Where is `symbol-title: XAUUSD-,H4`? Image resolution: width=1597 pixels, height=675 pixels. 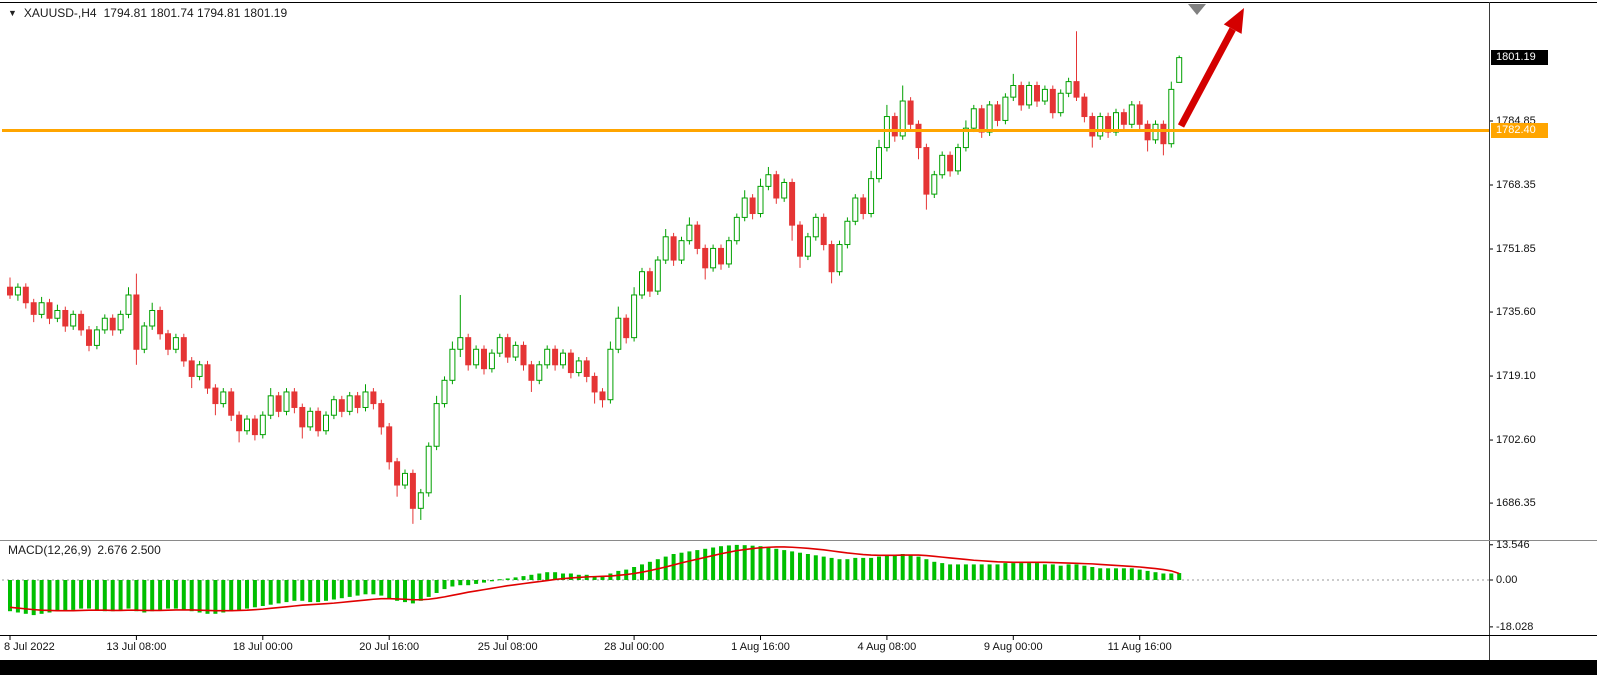
symbol-title: XAUUSD-,H4 is located at coordinates (60, 13).